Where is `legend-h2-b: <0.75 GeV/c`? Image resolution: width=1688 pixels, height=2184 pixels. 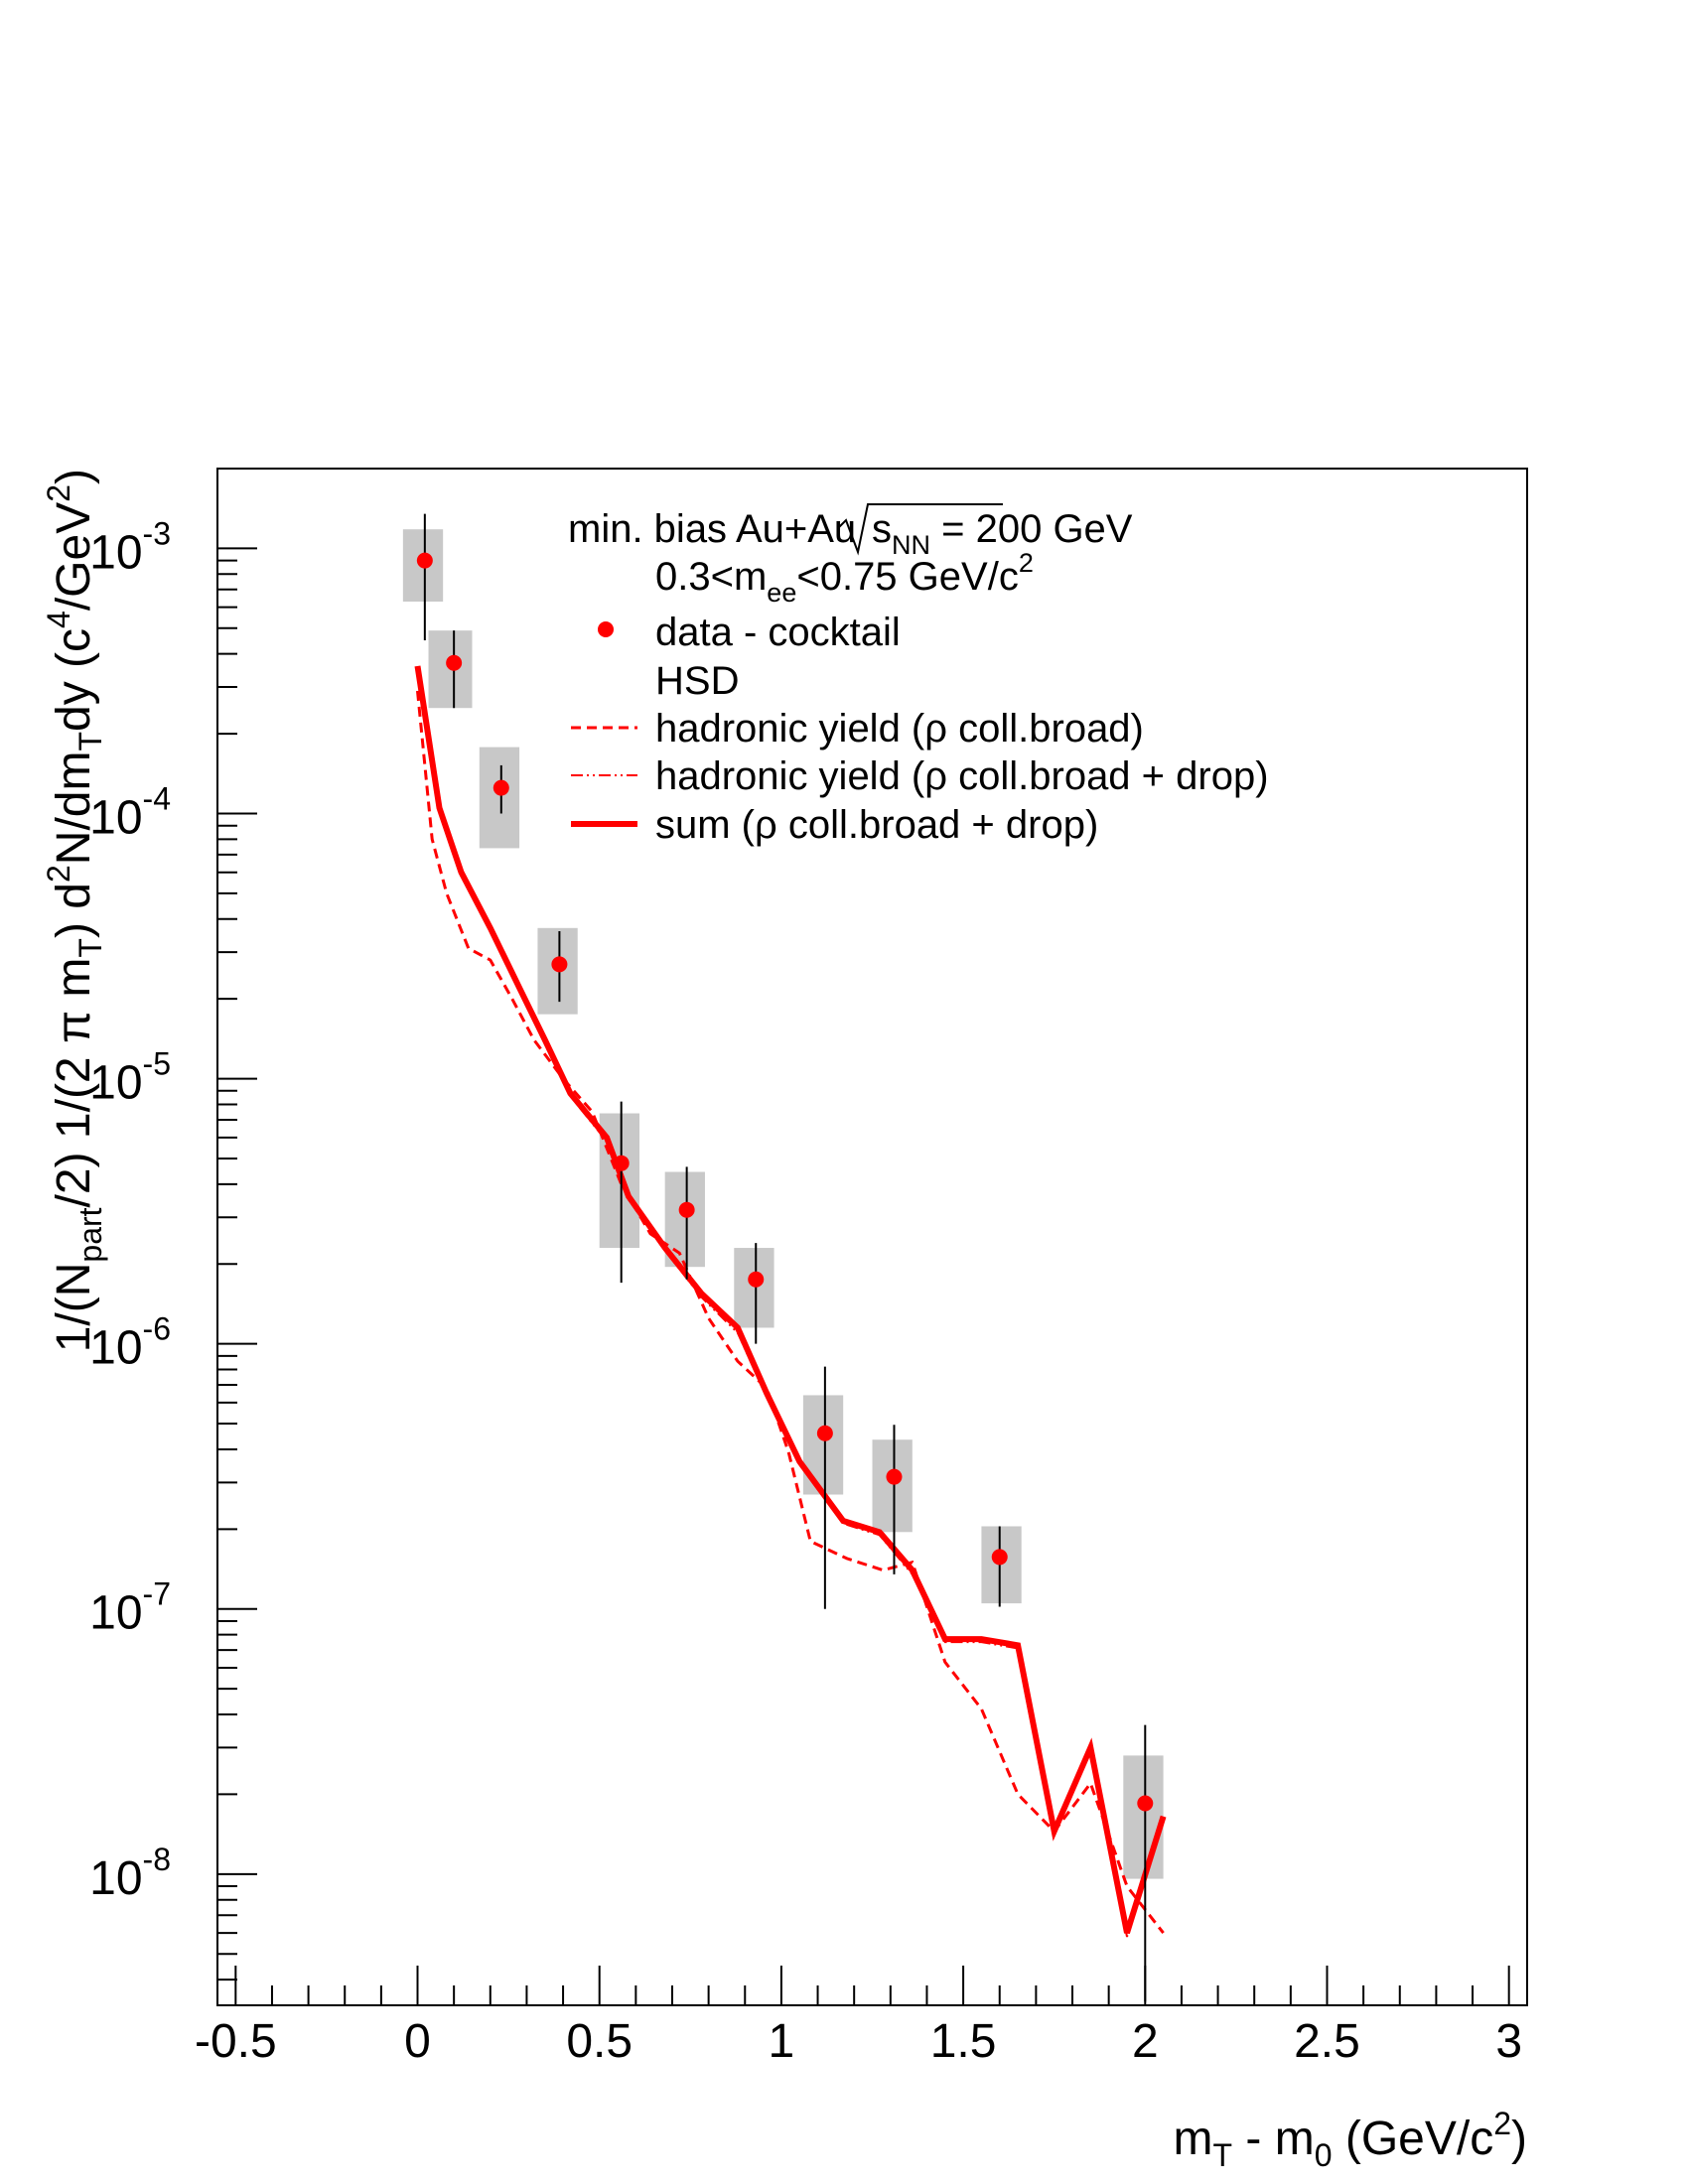
legend-h2-b: <0.75 GeV/c is located at coordinates (907, 577).